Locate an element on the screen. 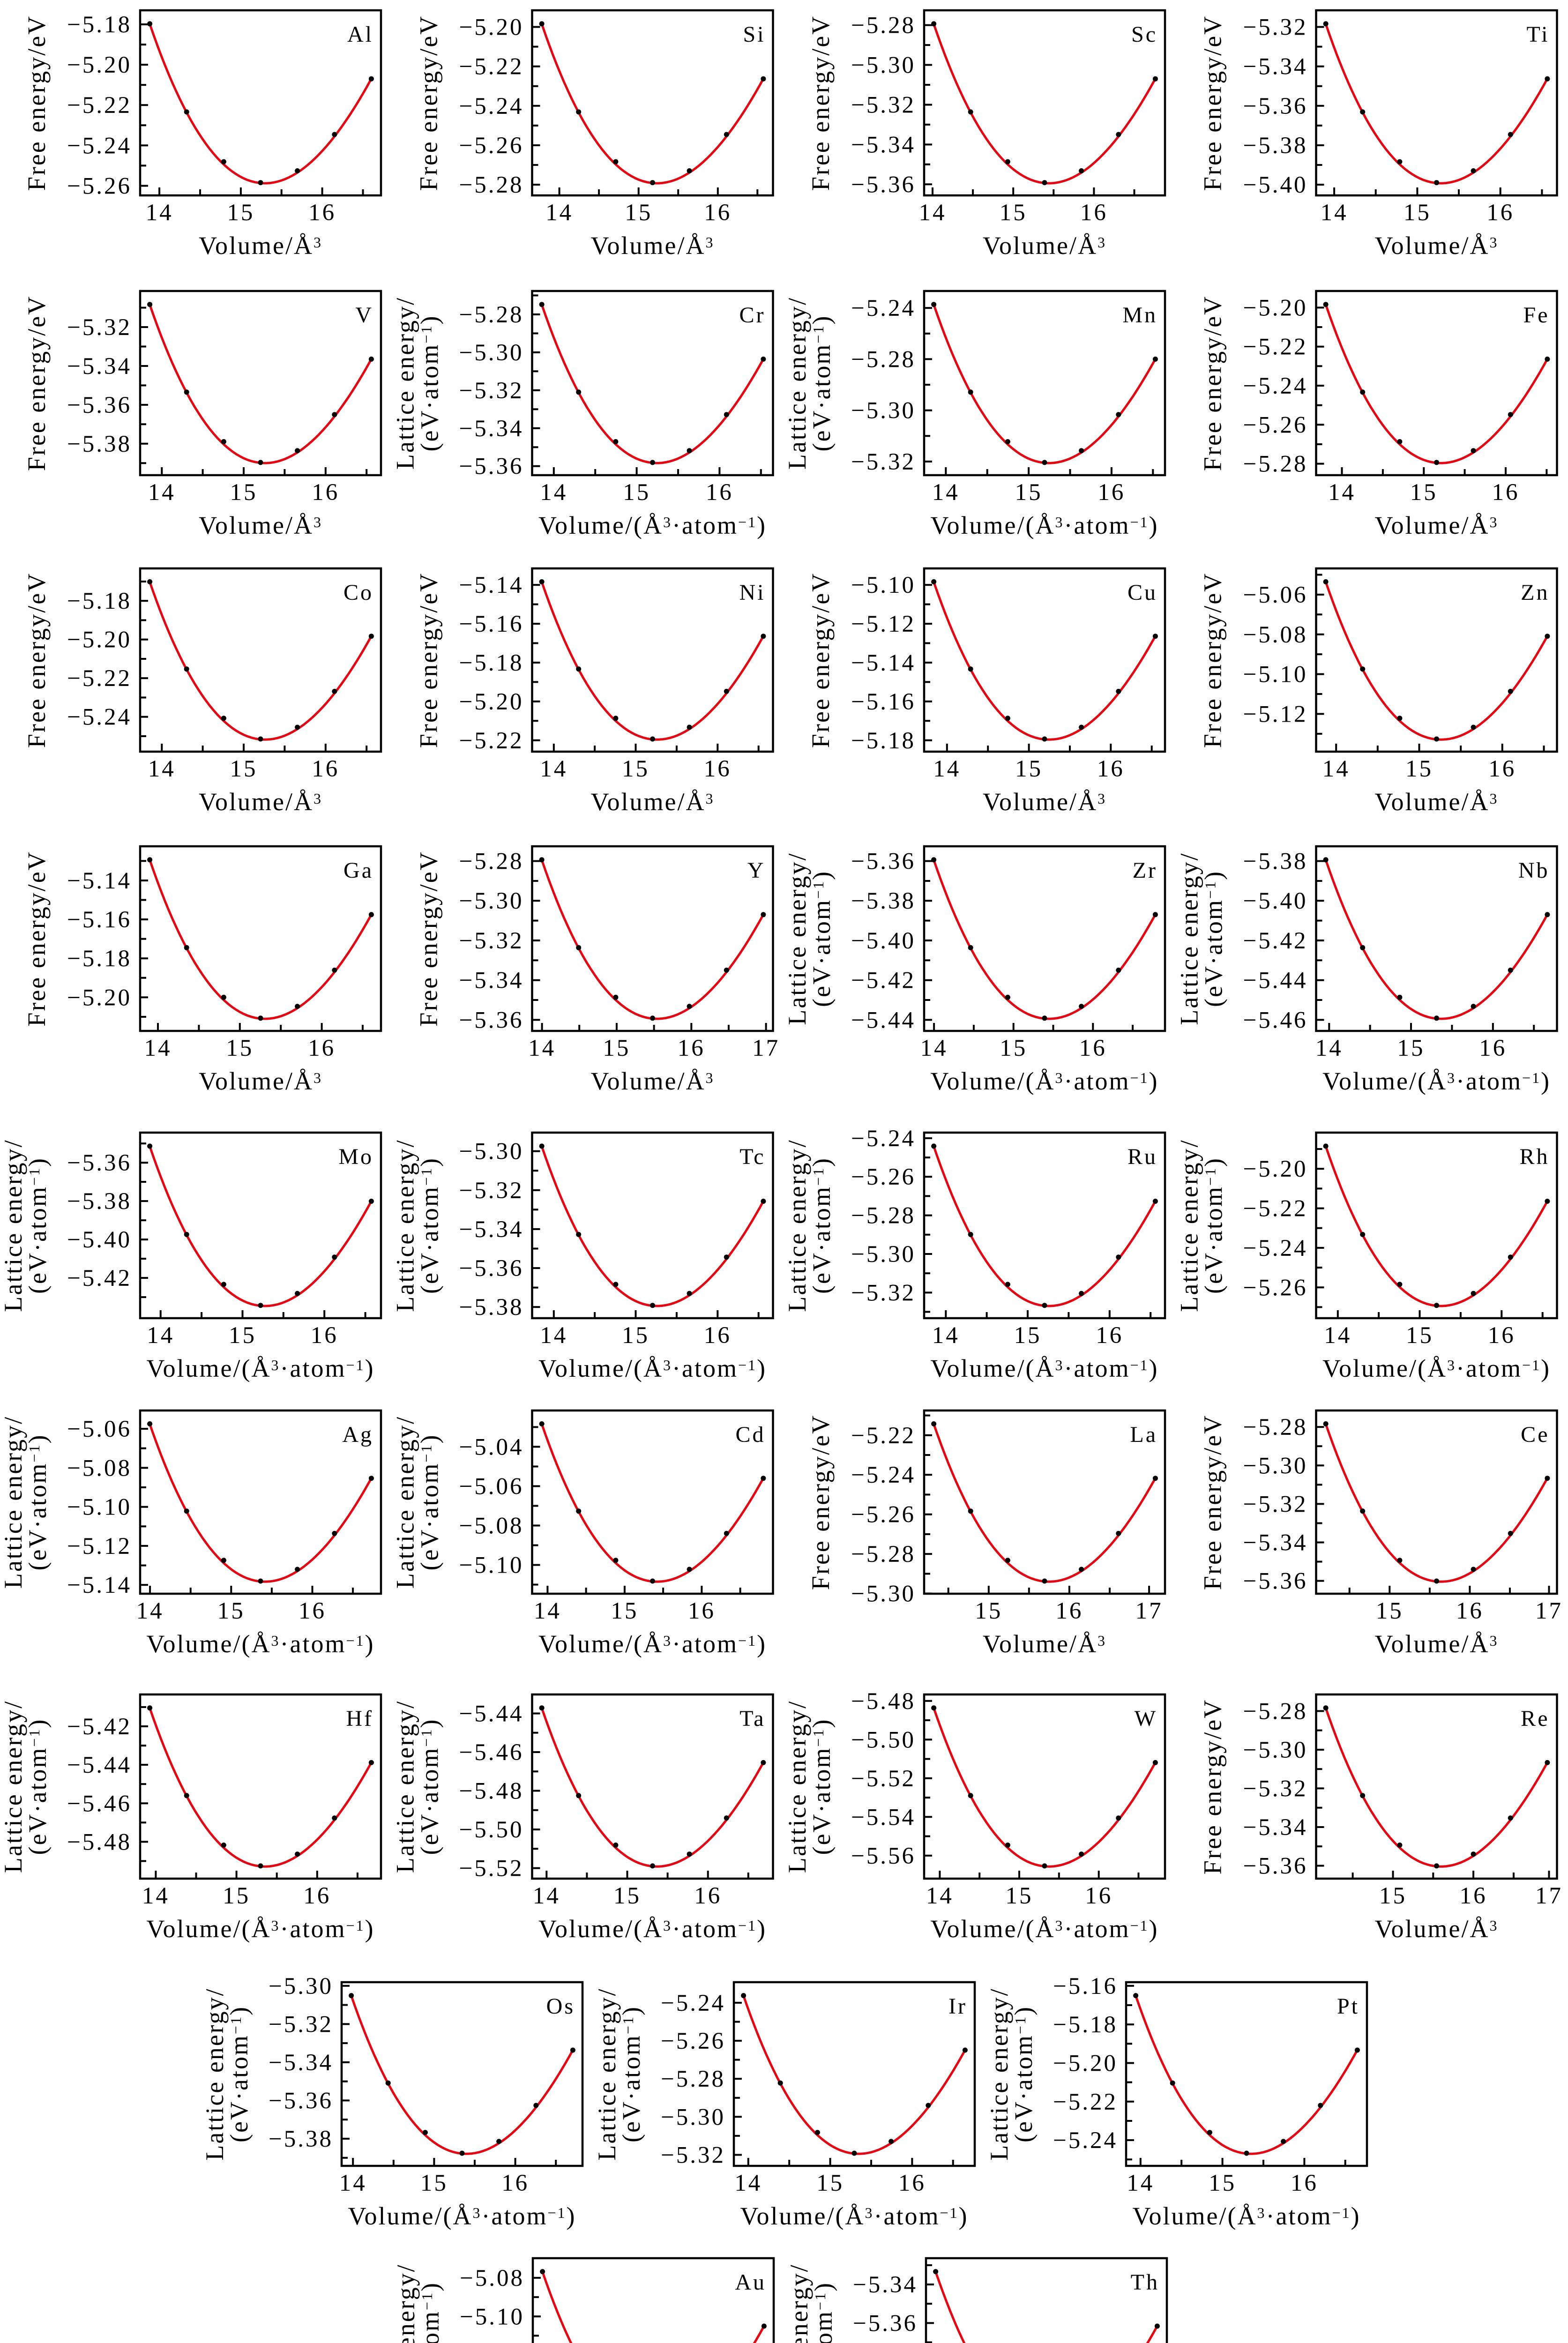 The image size is (1568, 2343). svg-text: Ag is located at coordinates (357, 1434).